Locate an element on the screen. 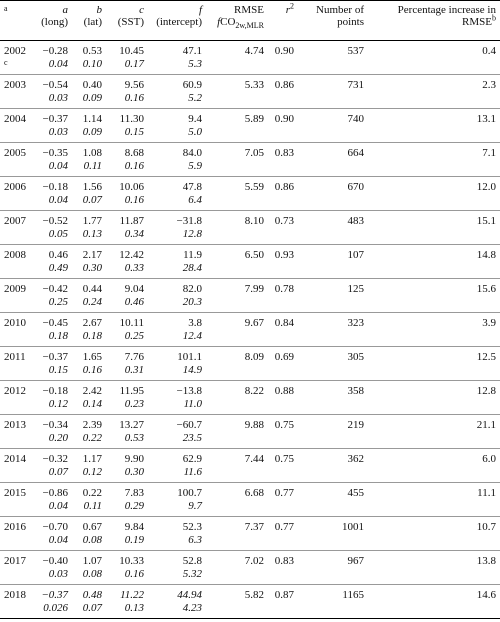 This screenshot has width=500, height=622. r2-cell: 0.88 is located at coordinates (283, 398).